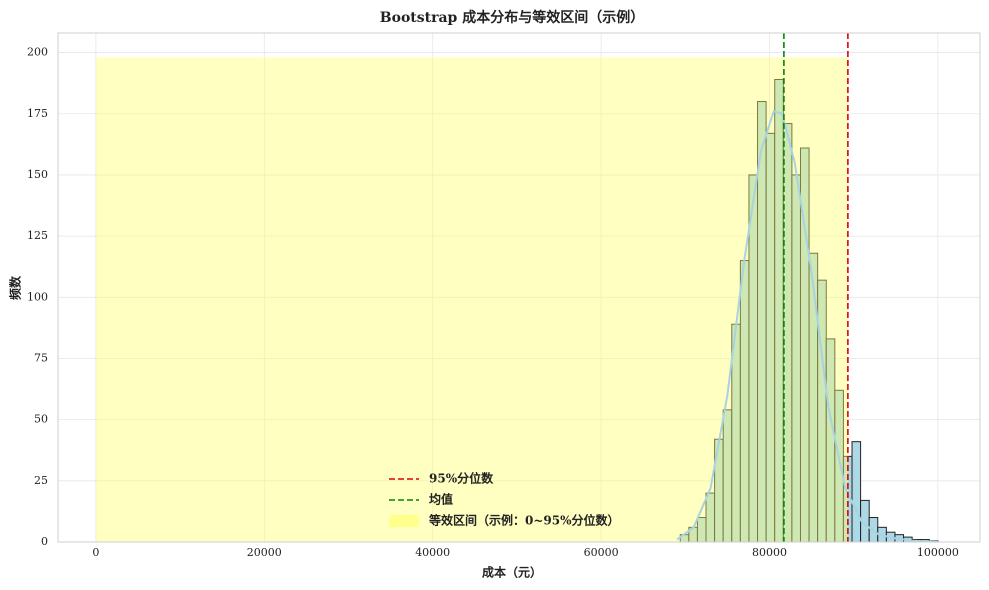 The height and width of the screenshot is (590, 989). Describe the element at coordinates (41, 419) in the screenshot. I see `y-tick-label: 50` at that location.